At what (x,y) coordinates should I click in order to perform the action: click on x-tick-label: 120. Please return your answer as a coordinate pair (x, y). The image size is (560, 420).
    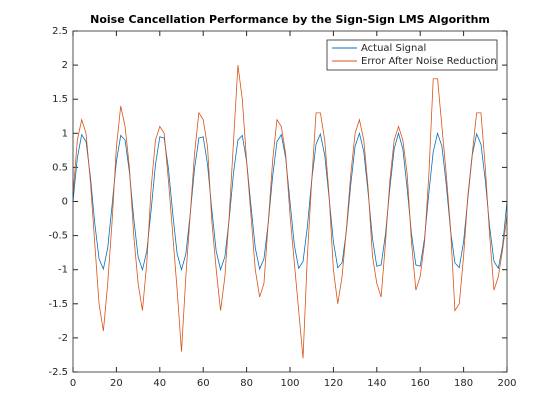
    Looking at the image, I should click on (333, 383).